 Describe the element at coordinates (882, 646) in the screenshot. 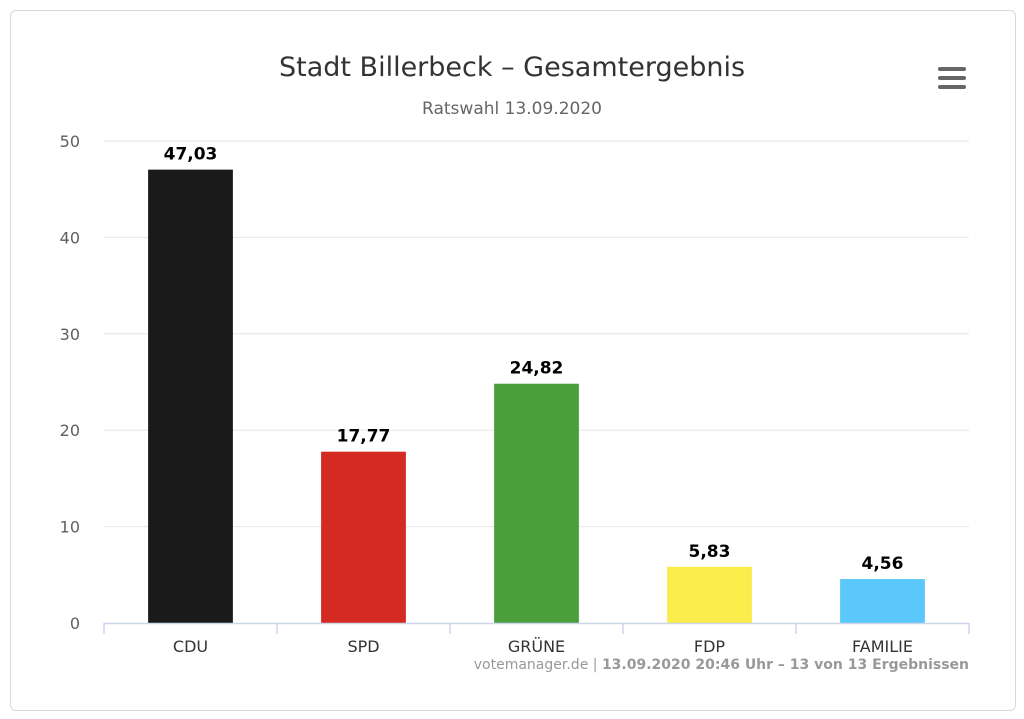

I see `x-category-label: FAMILIE` at that location.